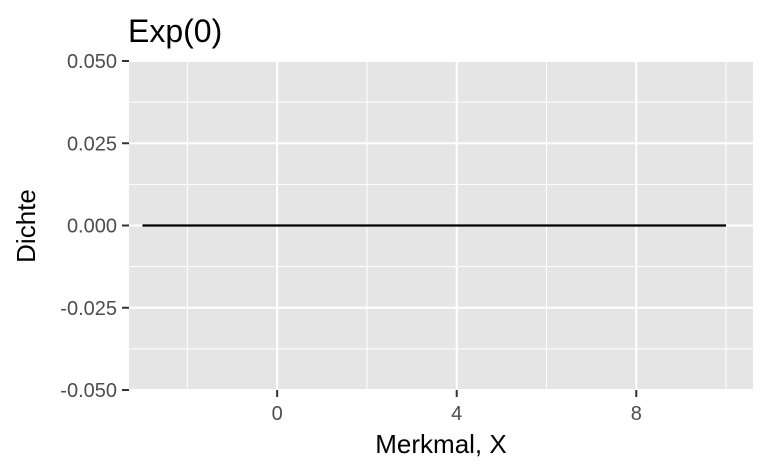 The width and height of the screenshot is (768, 474). Describe the element at coordinates (92, 144) in the screenshot. I see `y-tick-label: 0.025` at that location.